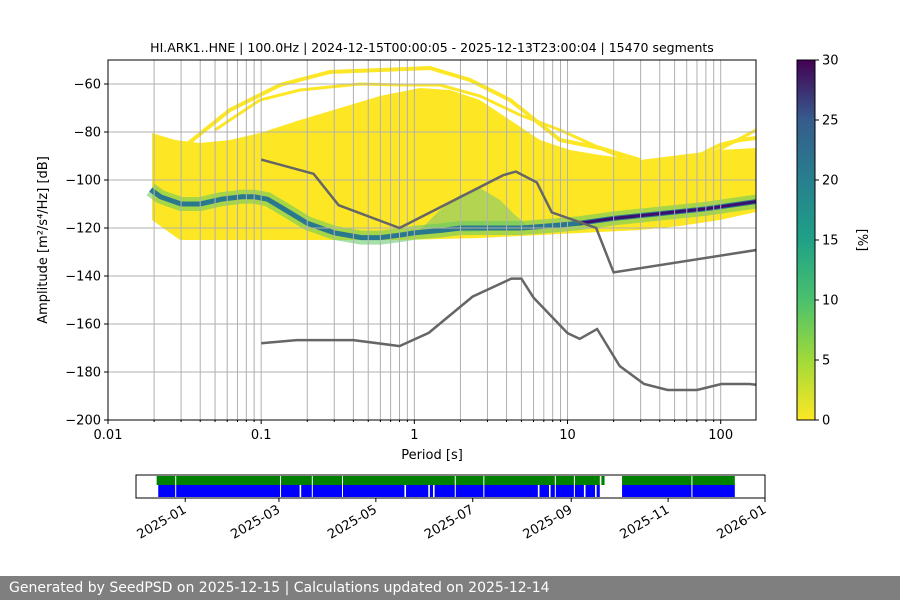 The image size is (900, 600). Describe the element at coordinates (43, 240) in the screenshot. I see `y-axis-label: Amplitude [m²/s⁴/Hz] [dB]` at that location.